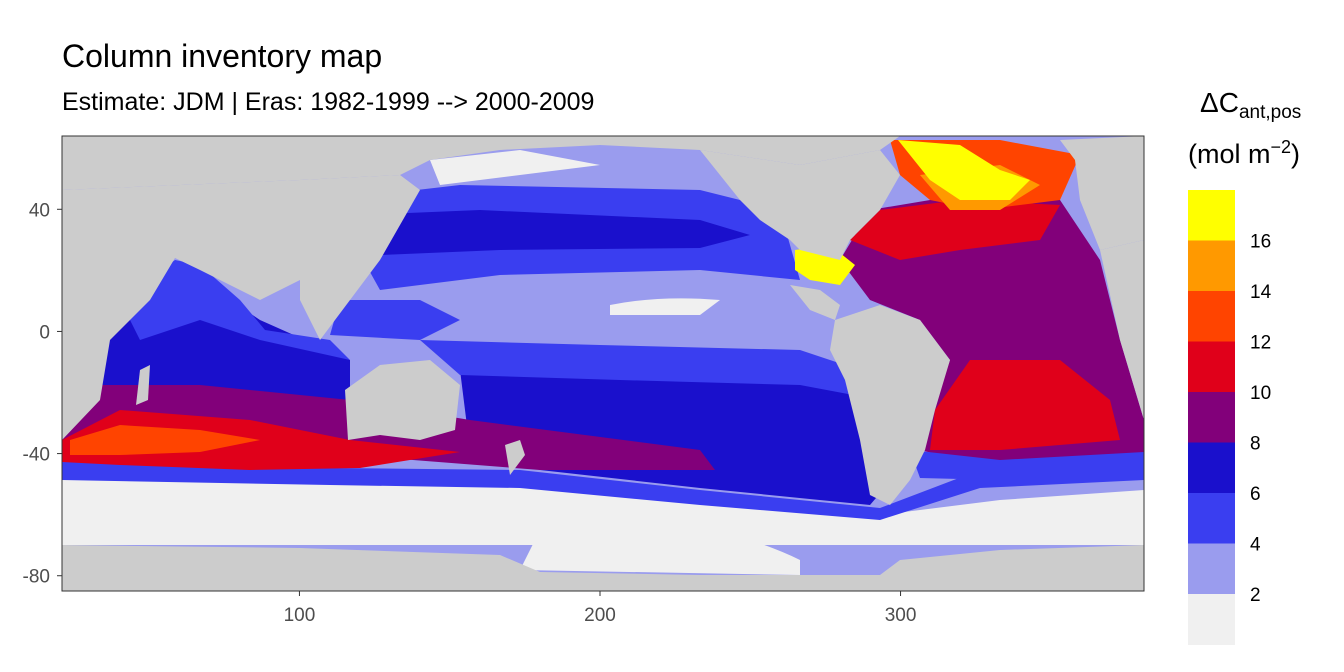 The width and height of the screenshot is (1344, 672). Describe the element at coordinates (800, 205) in the screenshot. I see `land-north-america` at that location.